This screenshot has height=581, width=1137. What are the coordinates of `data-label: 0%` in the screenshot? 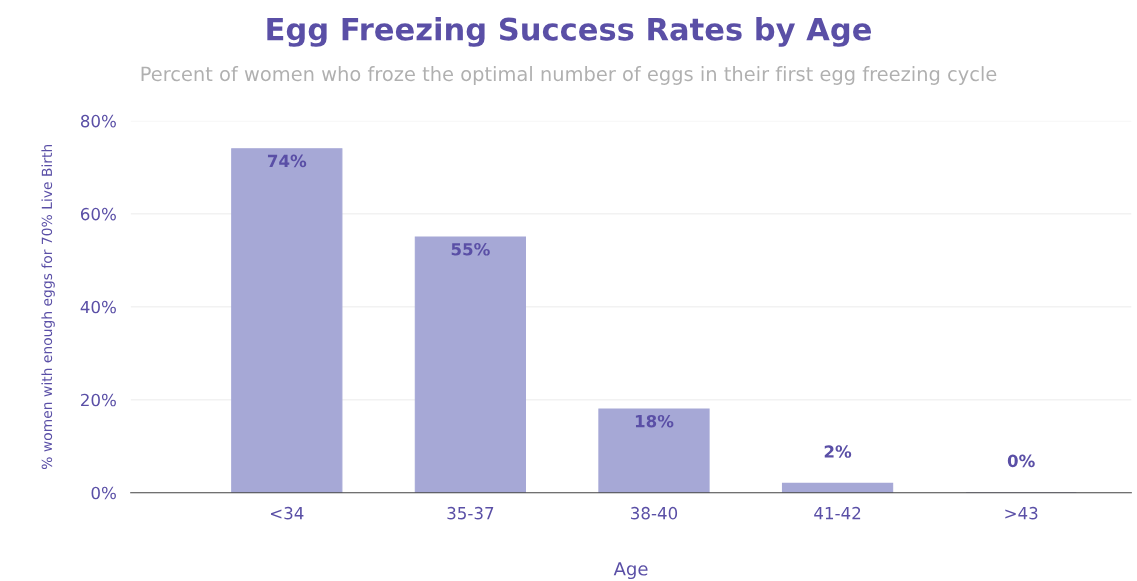 It's located at (1021, 461).